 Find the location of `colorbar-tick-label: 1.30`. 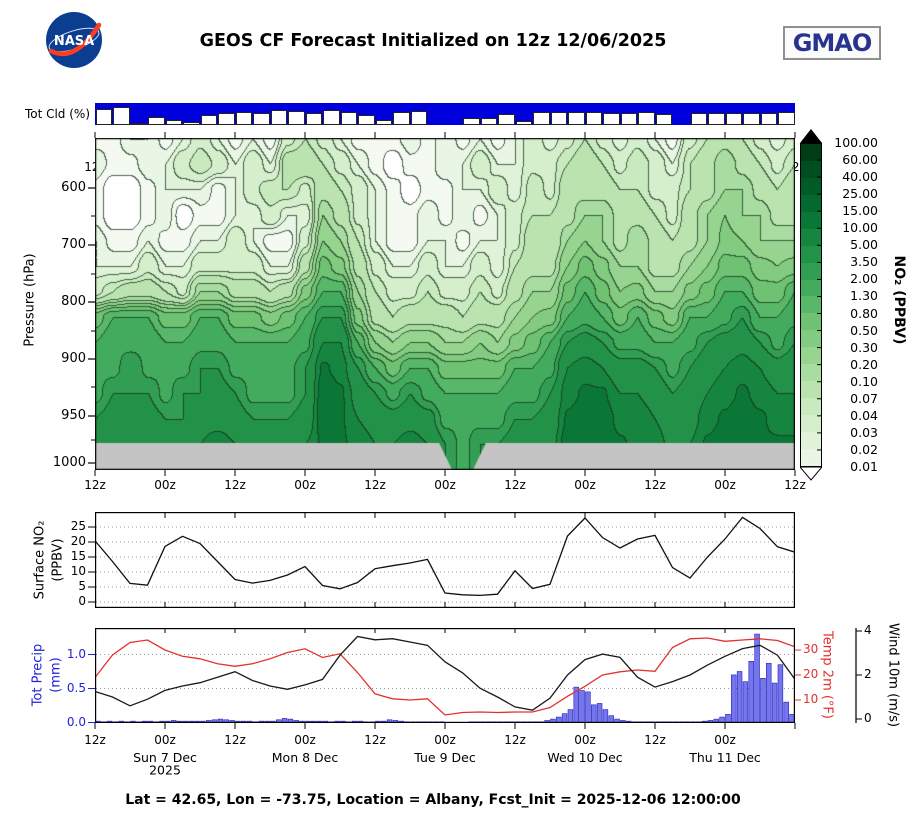

colorbar-tick-label: 1.30 is located at coordinates (864, 296).